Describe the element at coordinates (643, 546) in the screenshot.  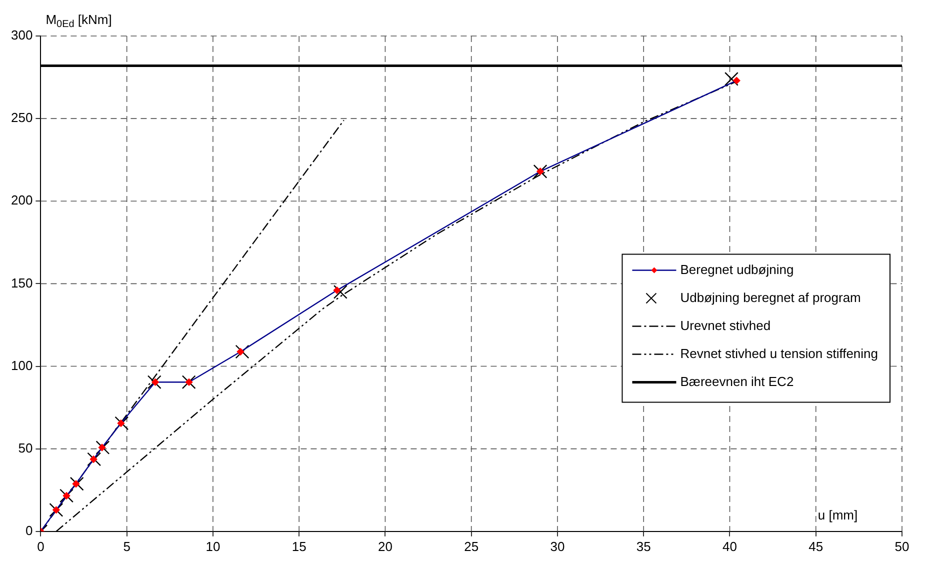
I see `x-tick-label: 35` at that location.